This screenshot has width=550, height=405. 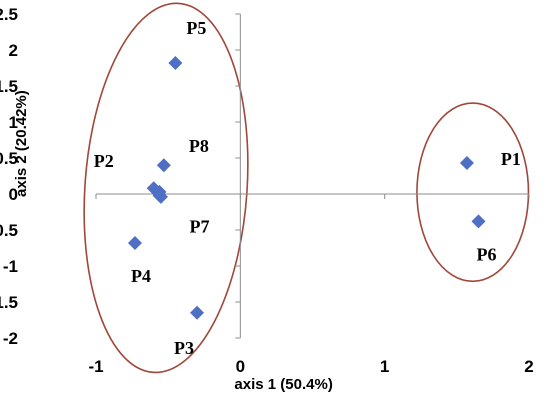 What do you see at coordinates (95, 366) in the screenshot?
I see `x-tick-label: -1` at bounding box center [95, 366].